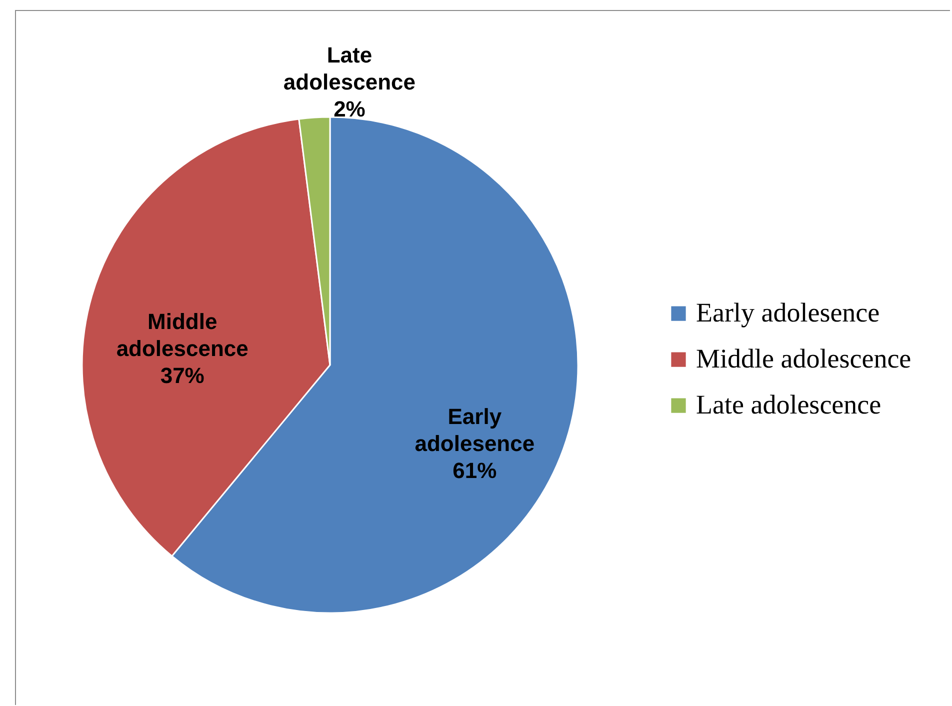  Describe the element at coordinates (349, 68) in the screenshot. I see `slice-label: Late adolescence` at that location.